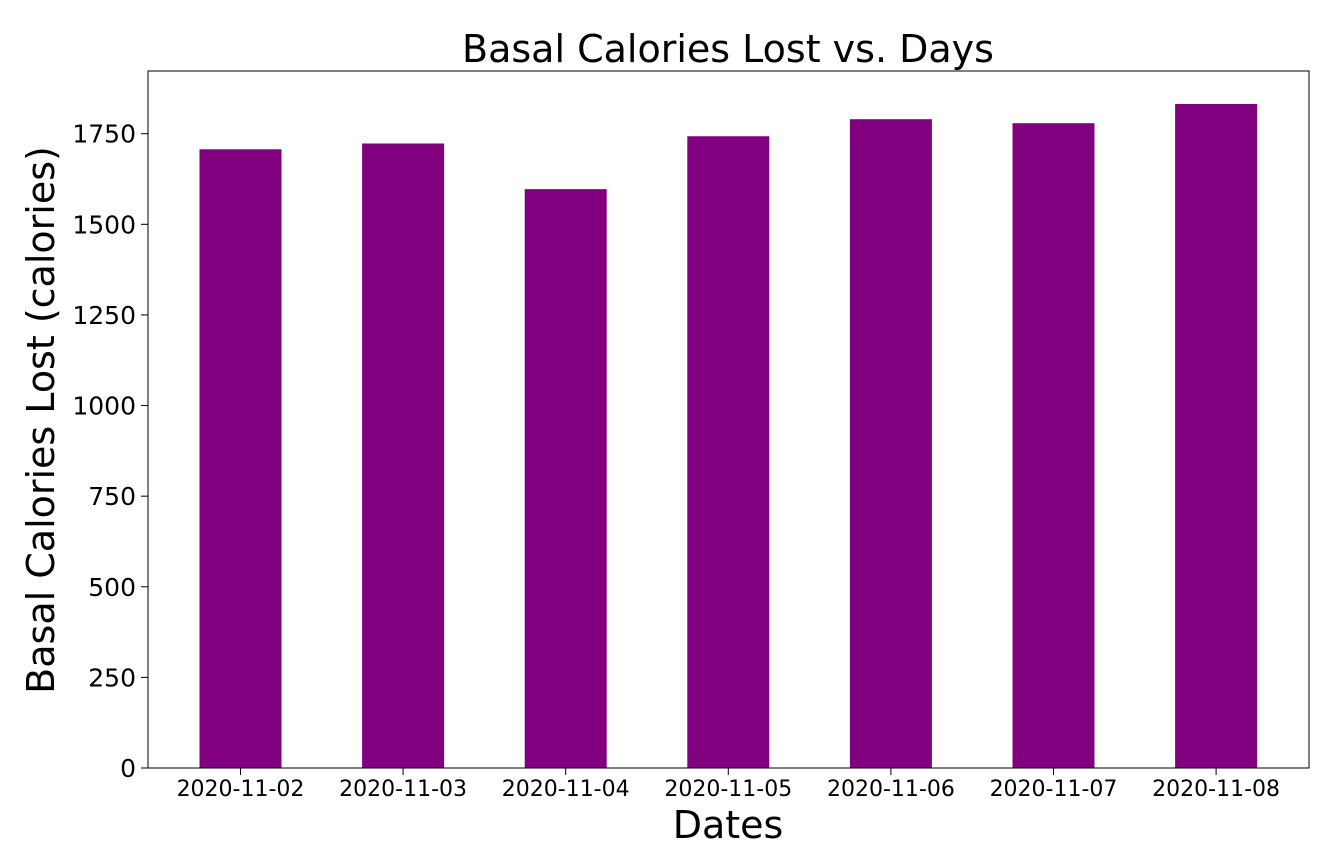  What do you see at coordinates (104, 224) in the screenshot?
I see `y-tick-label: 1500` at bounding box center [104, 224].